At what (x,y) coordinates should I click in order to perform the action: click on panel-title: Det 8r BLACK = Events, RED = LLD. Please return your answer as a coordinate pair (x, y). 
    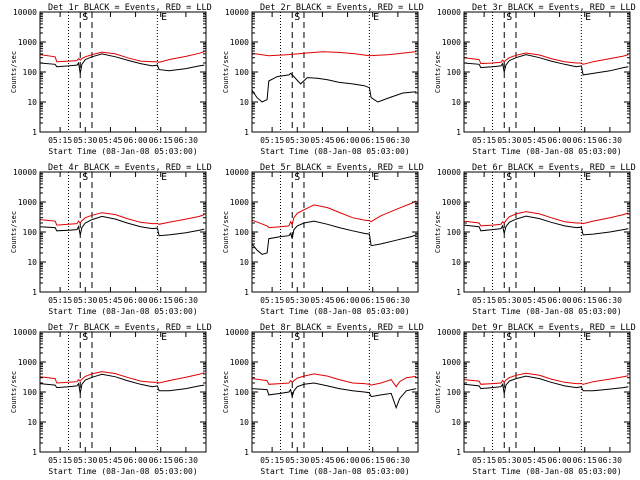
    Looking at the image, I should click on (342, 328).